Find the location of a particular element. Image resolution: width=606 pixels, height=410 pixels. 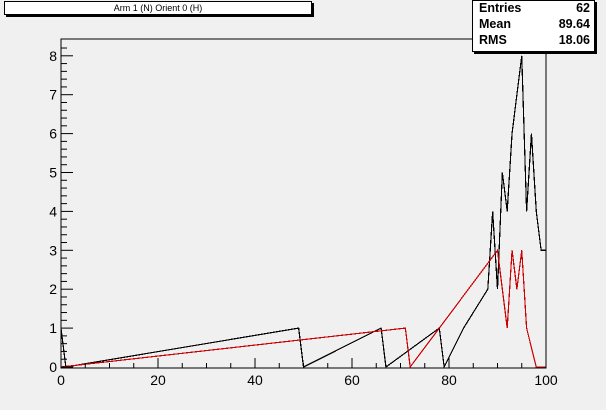

x-tick-label: 100 is located at coordinates (546, 380).